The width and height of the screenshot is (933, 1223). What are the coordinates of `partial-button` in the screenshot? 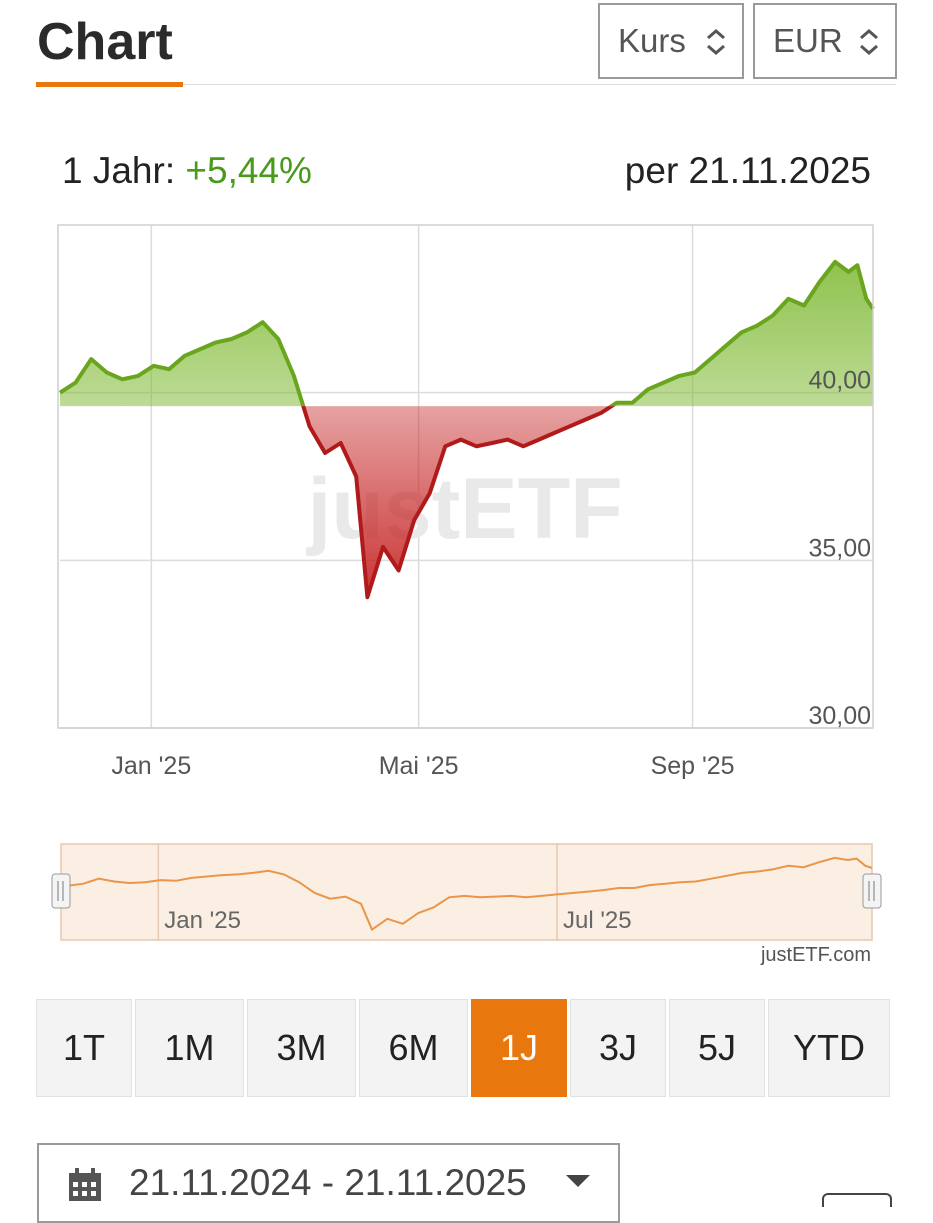 It's located at (857, 1200).